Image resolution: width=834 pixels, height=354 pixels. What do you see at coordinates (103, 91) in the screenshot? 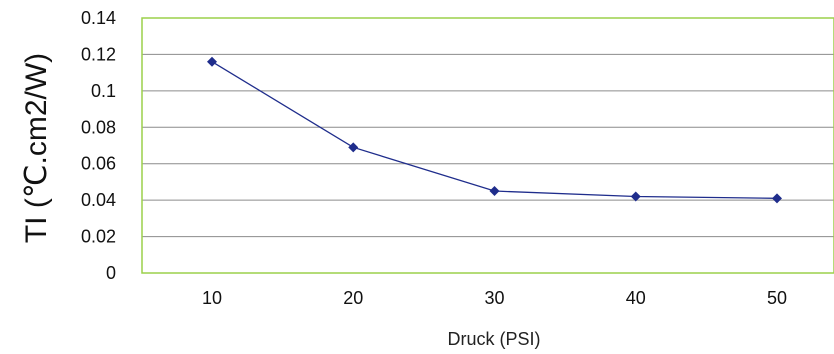
I see `y-tick-label: 0.1` at bounding box center [103, 91].